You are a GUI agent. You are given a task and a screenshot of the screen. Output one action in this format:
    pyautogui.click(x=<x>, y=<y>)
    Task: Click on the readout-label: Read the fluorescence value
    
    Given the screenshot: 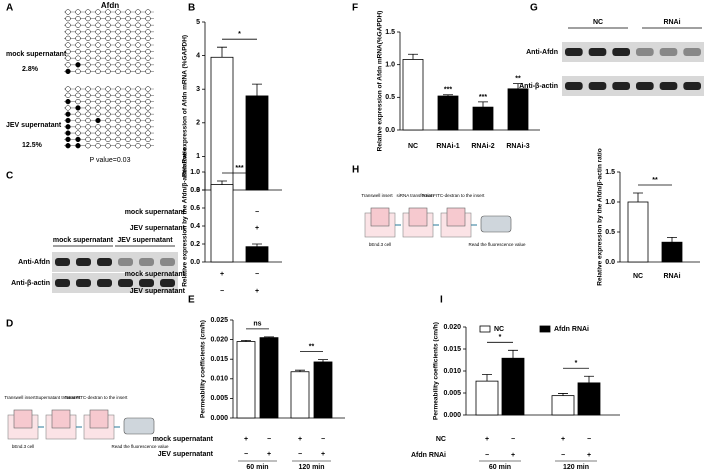 What is the action you would take?
    pyautogui.click(x=497, y=244)
    